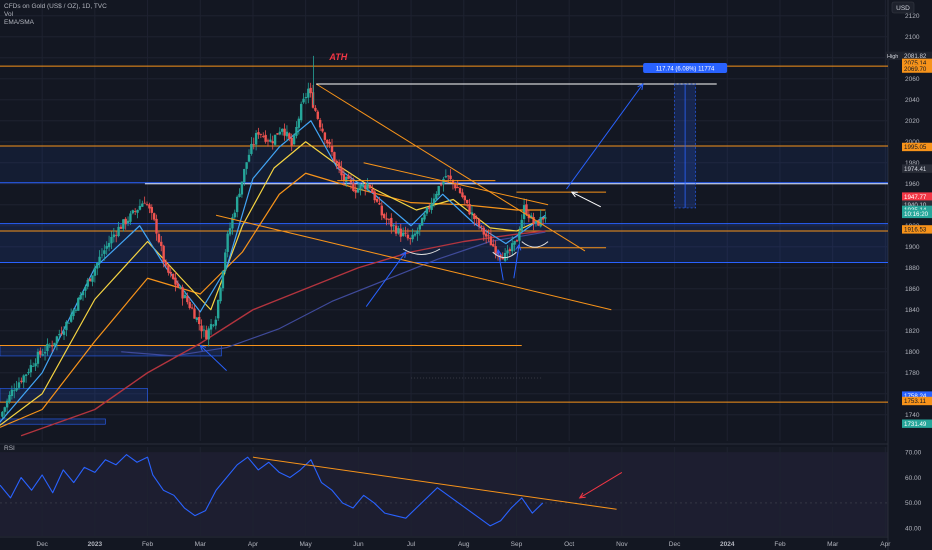 The image size is (932, 550). What do you see at coordinates (333, 294) in the screenshot?
I see `sma-long-line` at bounding box center [333, 294].